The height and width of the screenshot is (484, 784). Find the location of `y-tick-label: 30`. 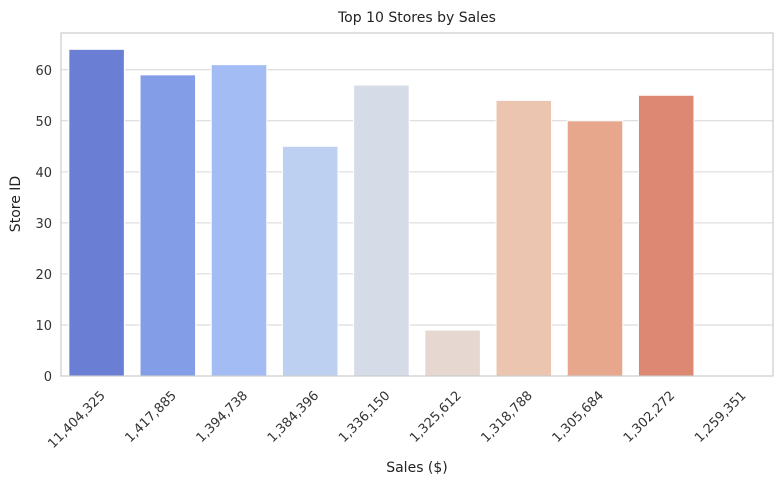

y-tick-label: 30 is located at coordinates (43, 224).